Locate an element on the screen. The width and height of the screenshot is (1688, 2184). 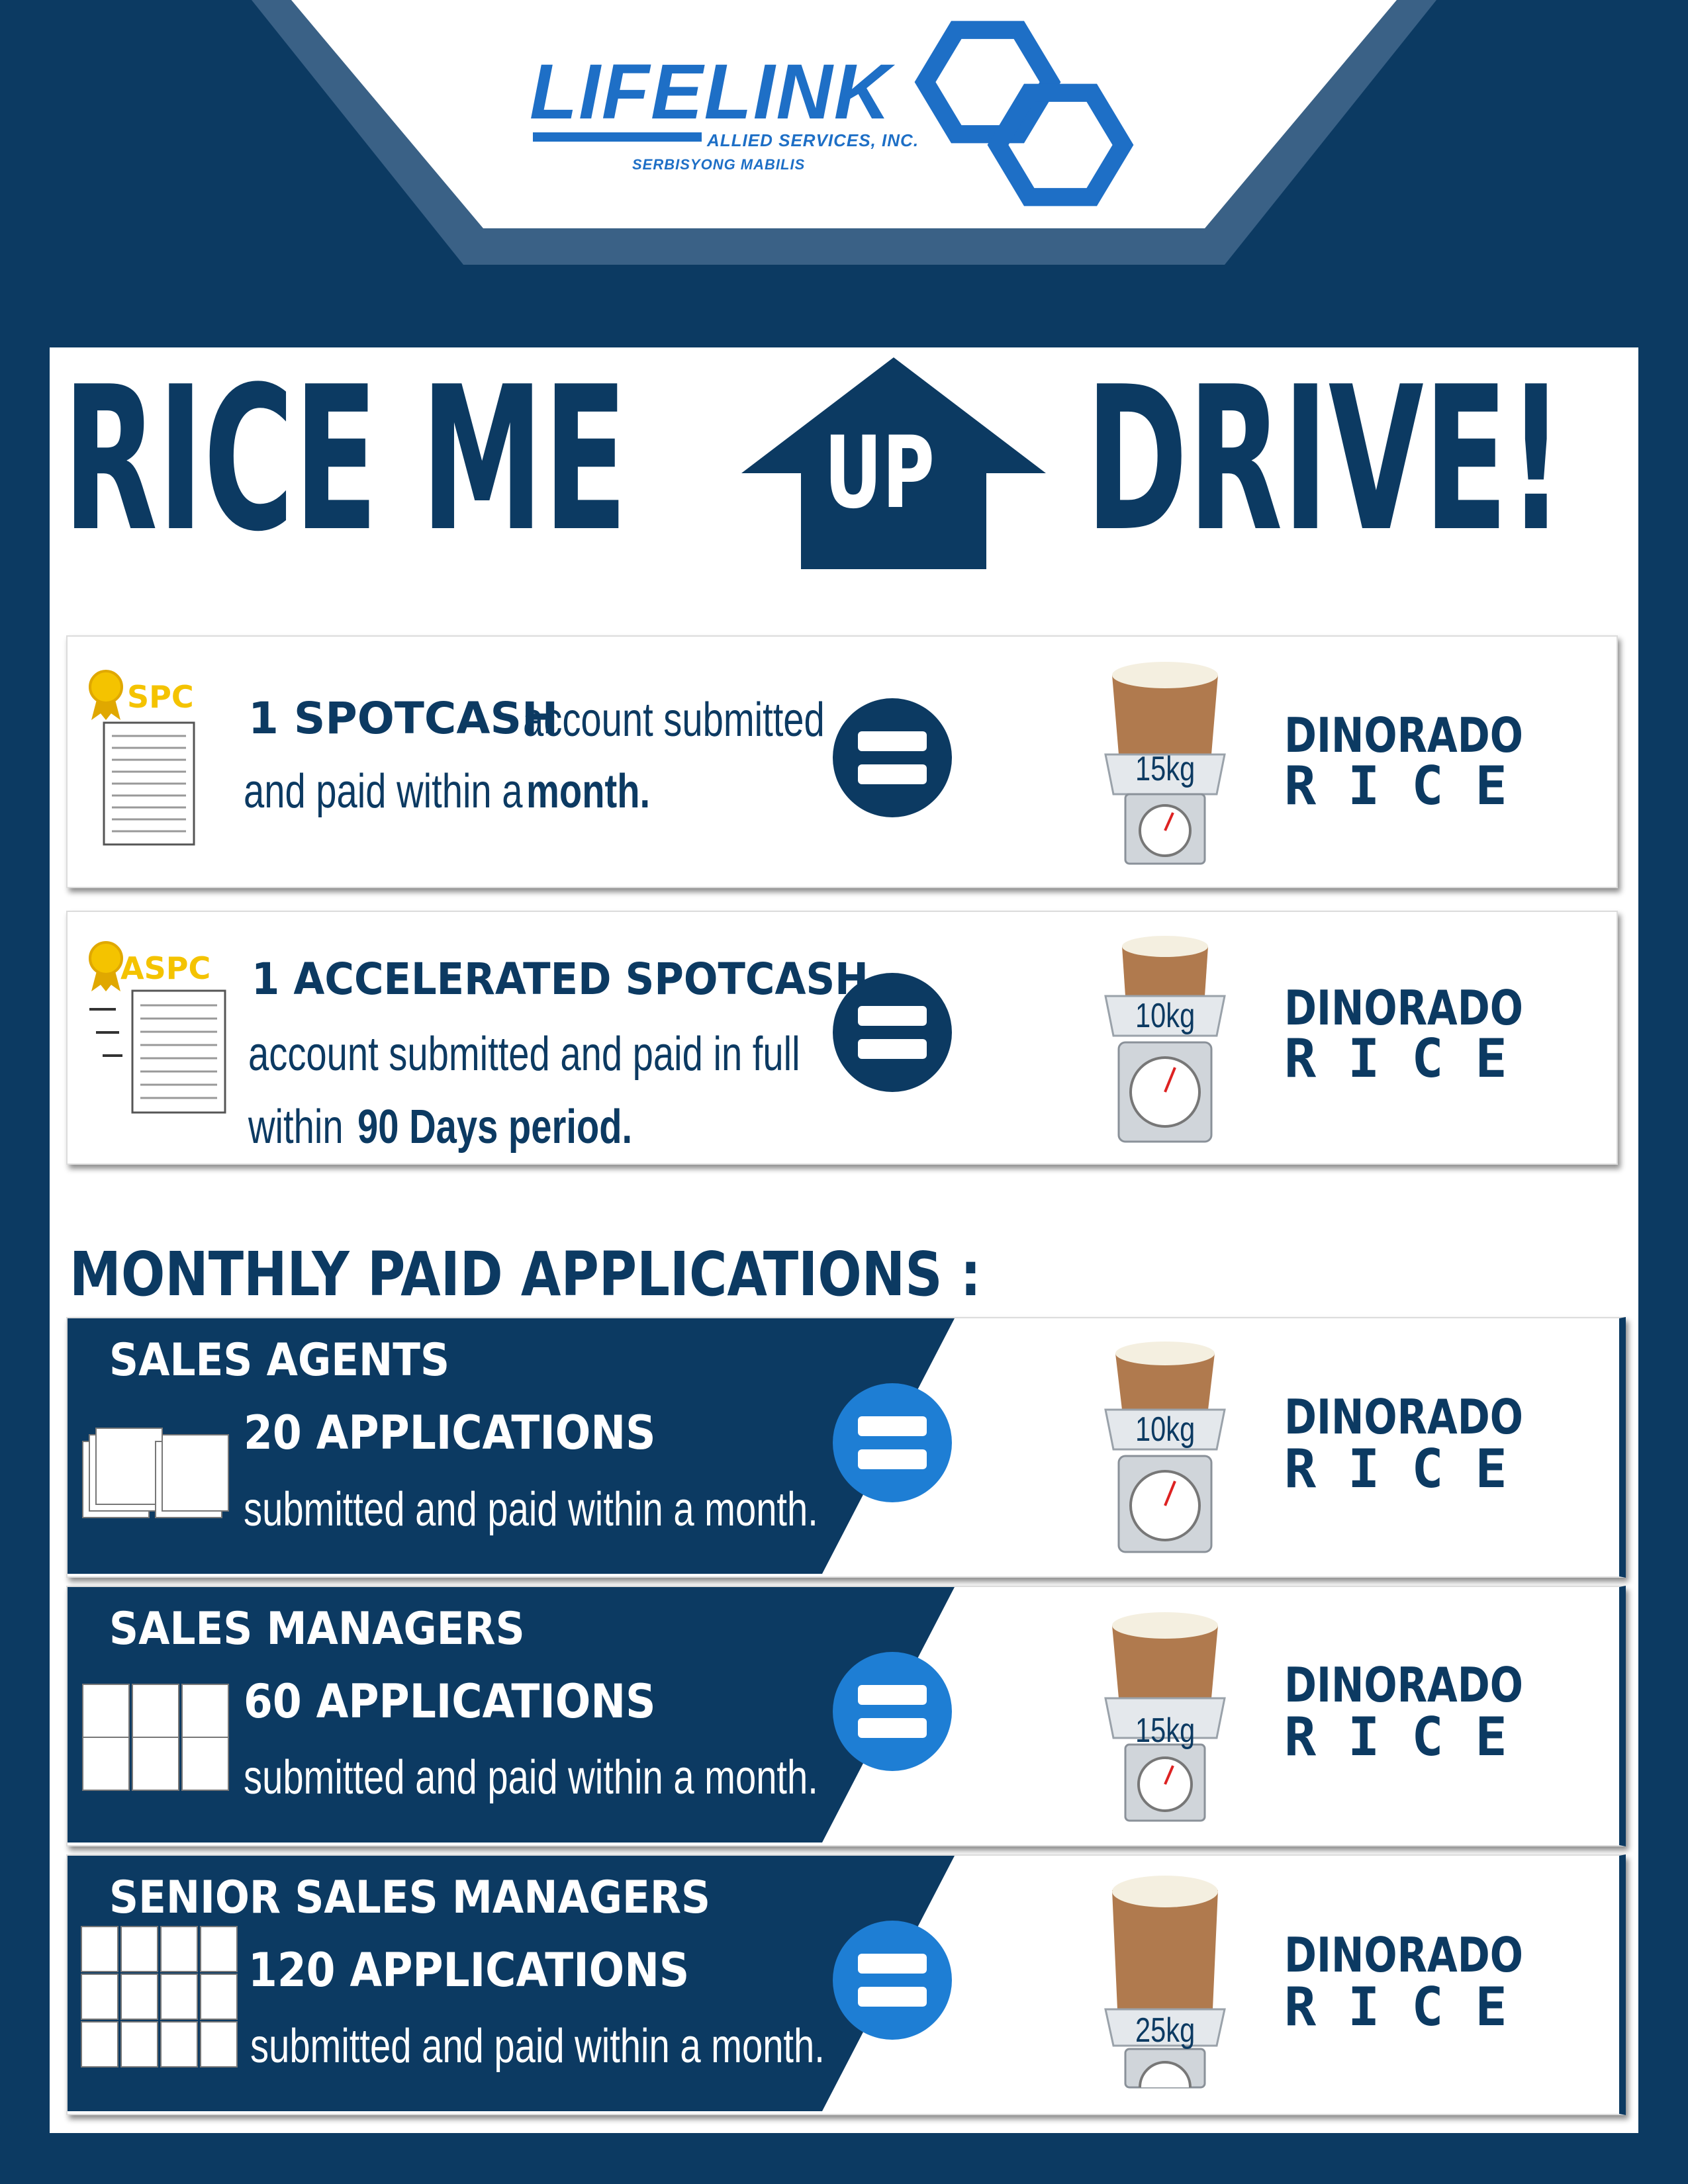
spc-badge: SPC is located at coordinates (160, 697).